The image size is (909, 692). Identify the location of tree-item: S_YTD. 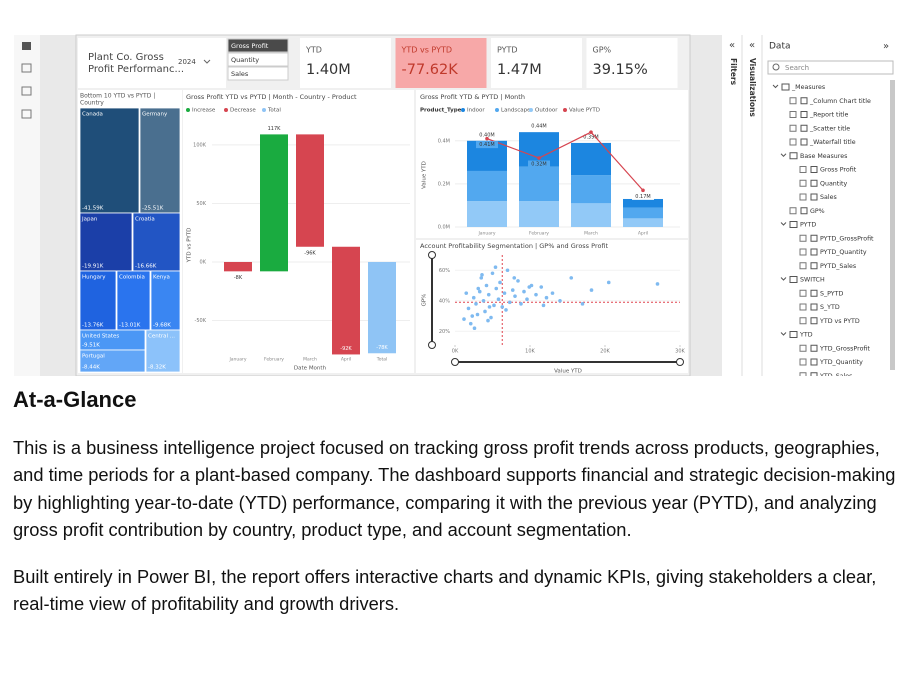
(830, 307).